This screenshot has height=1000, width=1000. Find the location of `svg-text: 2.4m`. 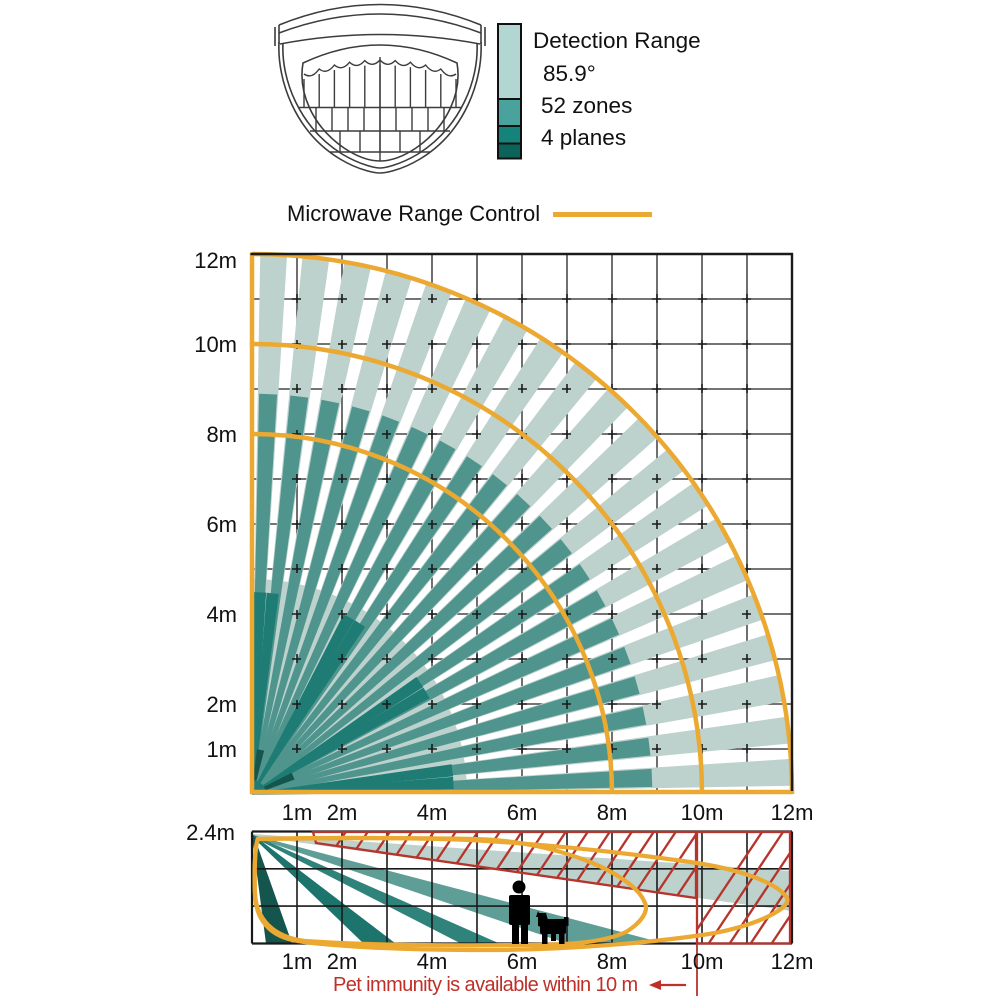

svg-text: 2.4m is located at coordinates (210, 832).